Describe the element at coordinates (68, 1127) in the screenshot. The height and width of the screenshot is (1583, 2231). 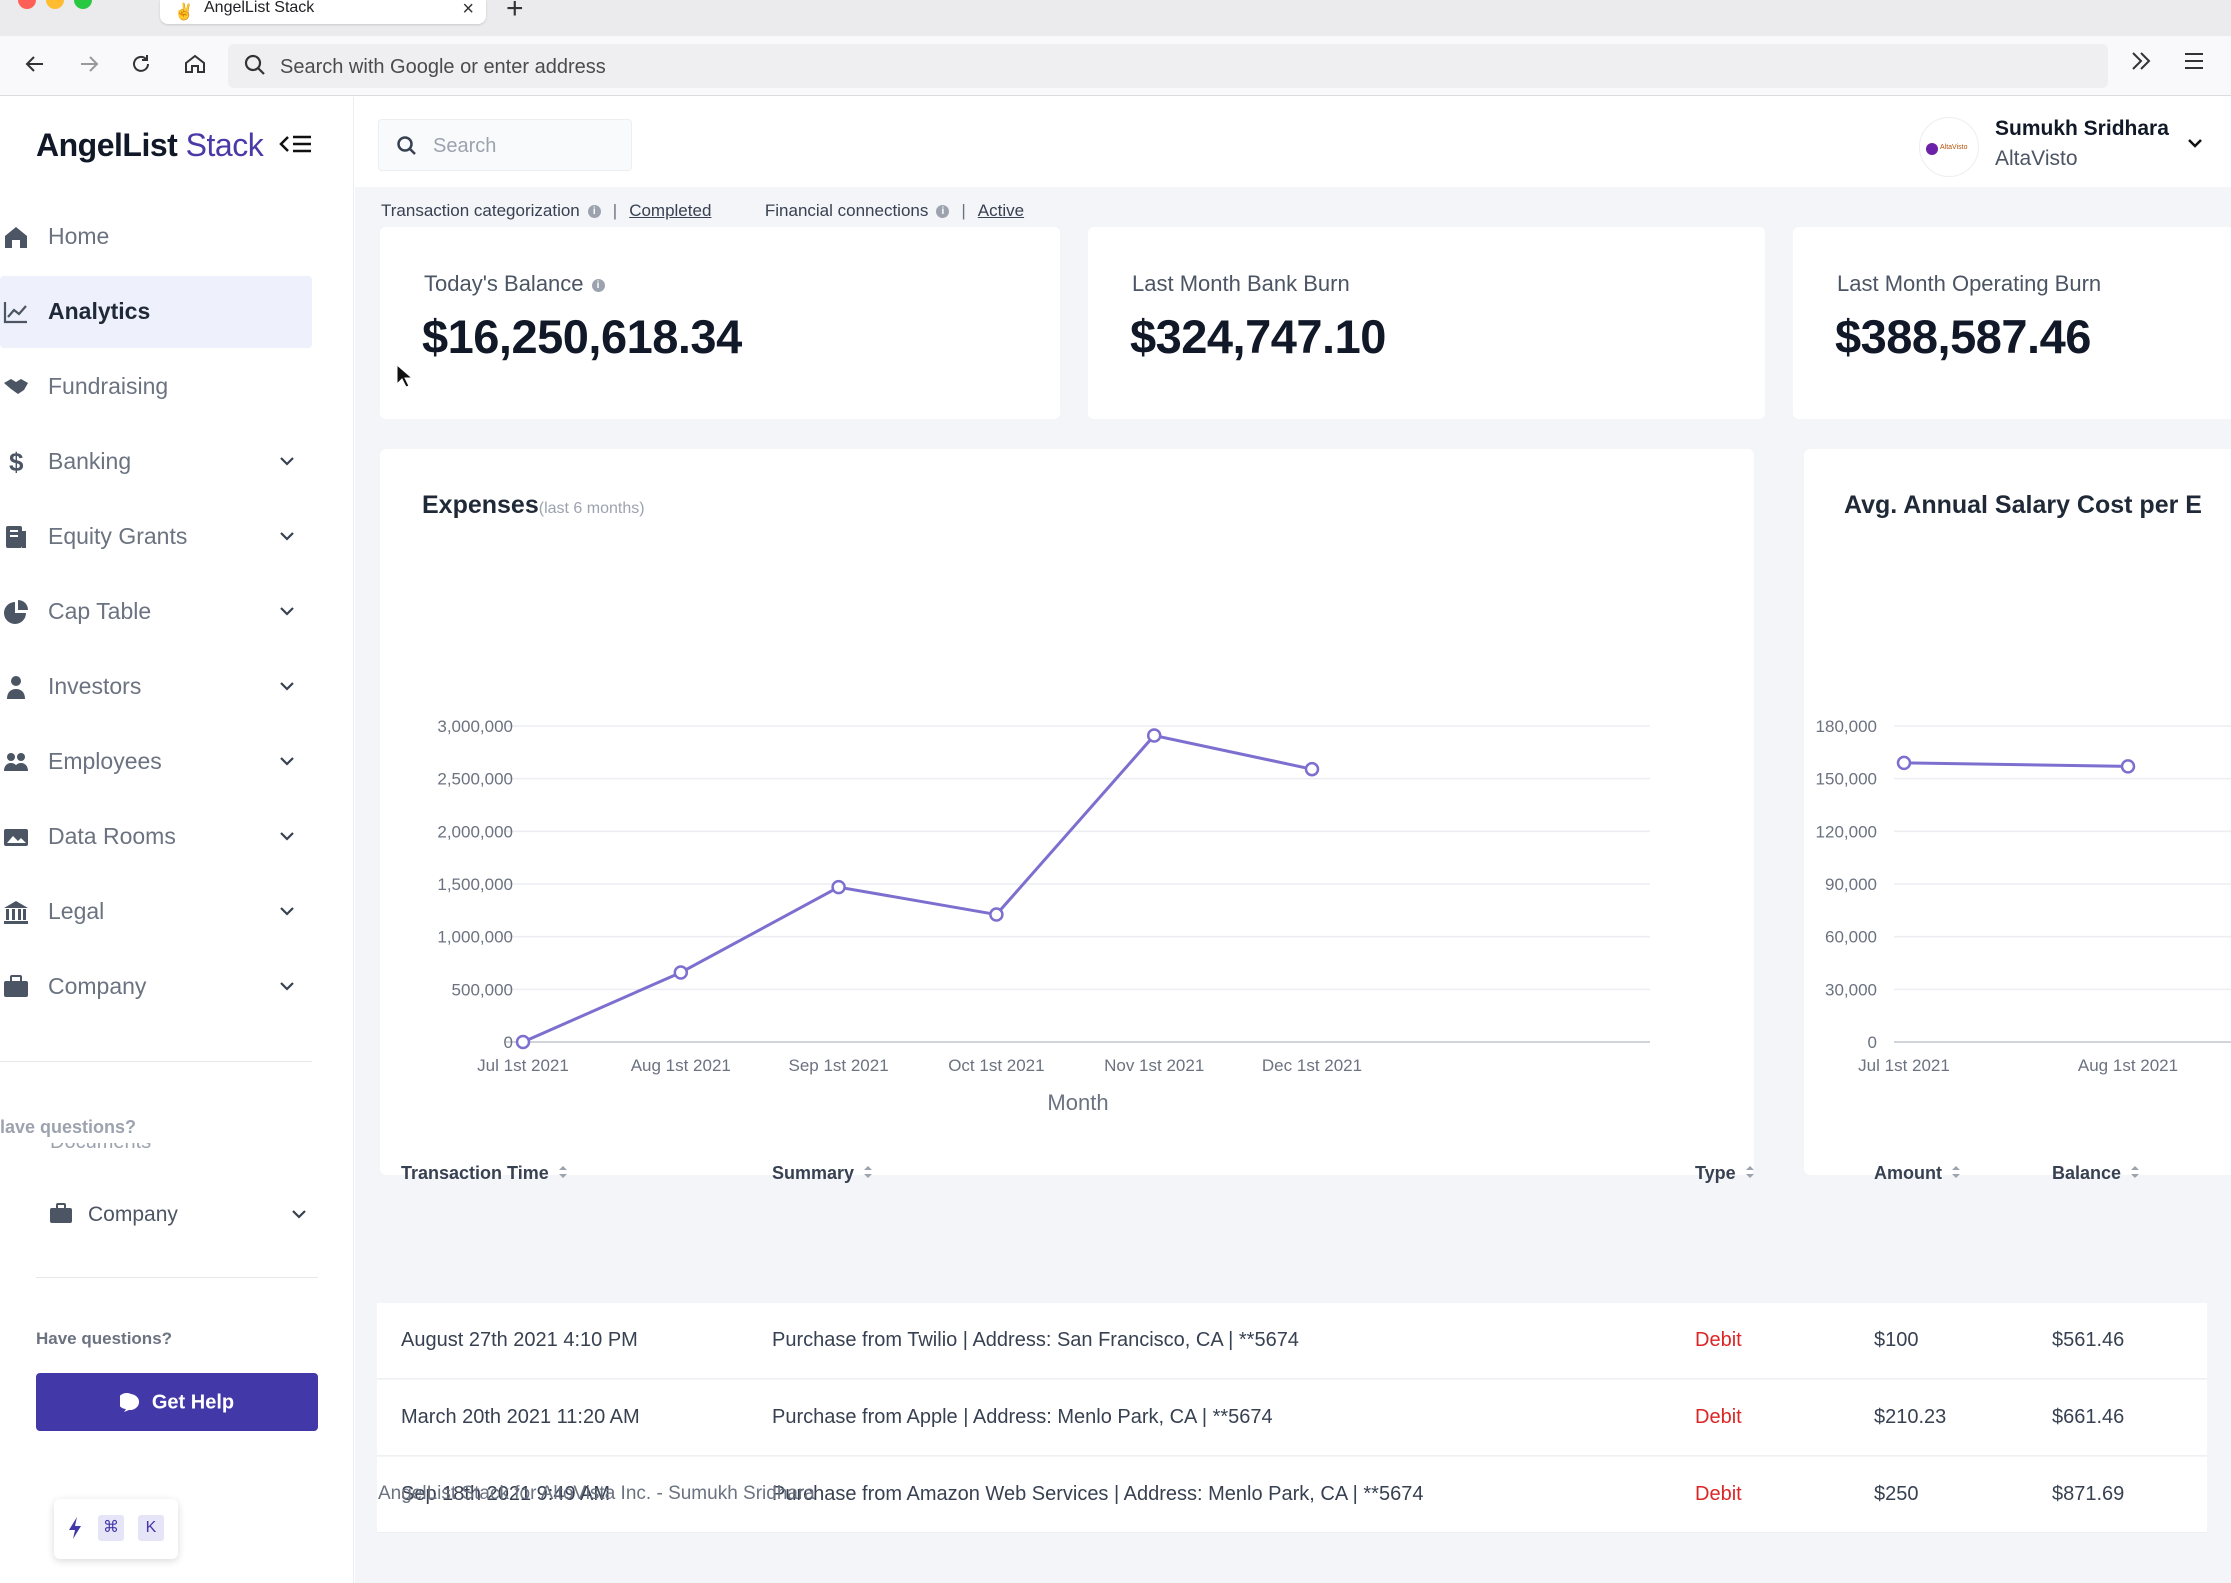
I see `have-questions-ghost-text: lave questions?` at that location.